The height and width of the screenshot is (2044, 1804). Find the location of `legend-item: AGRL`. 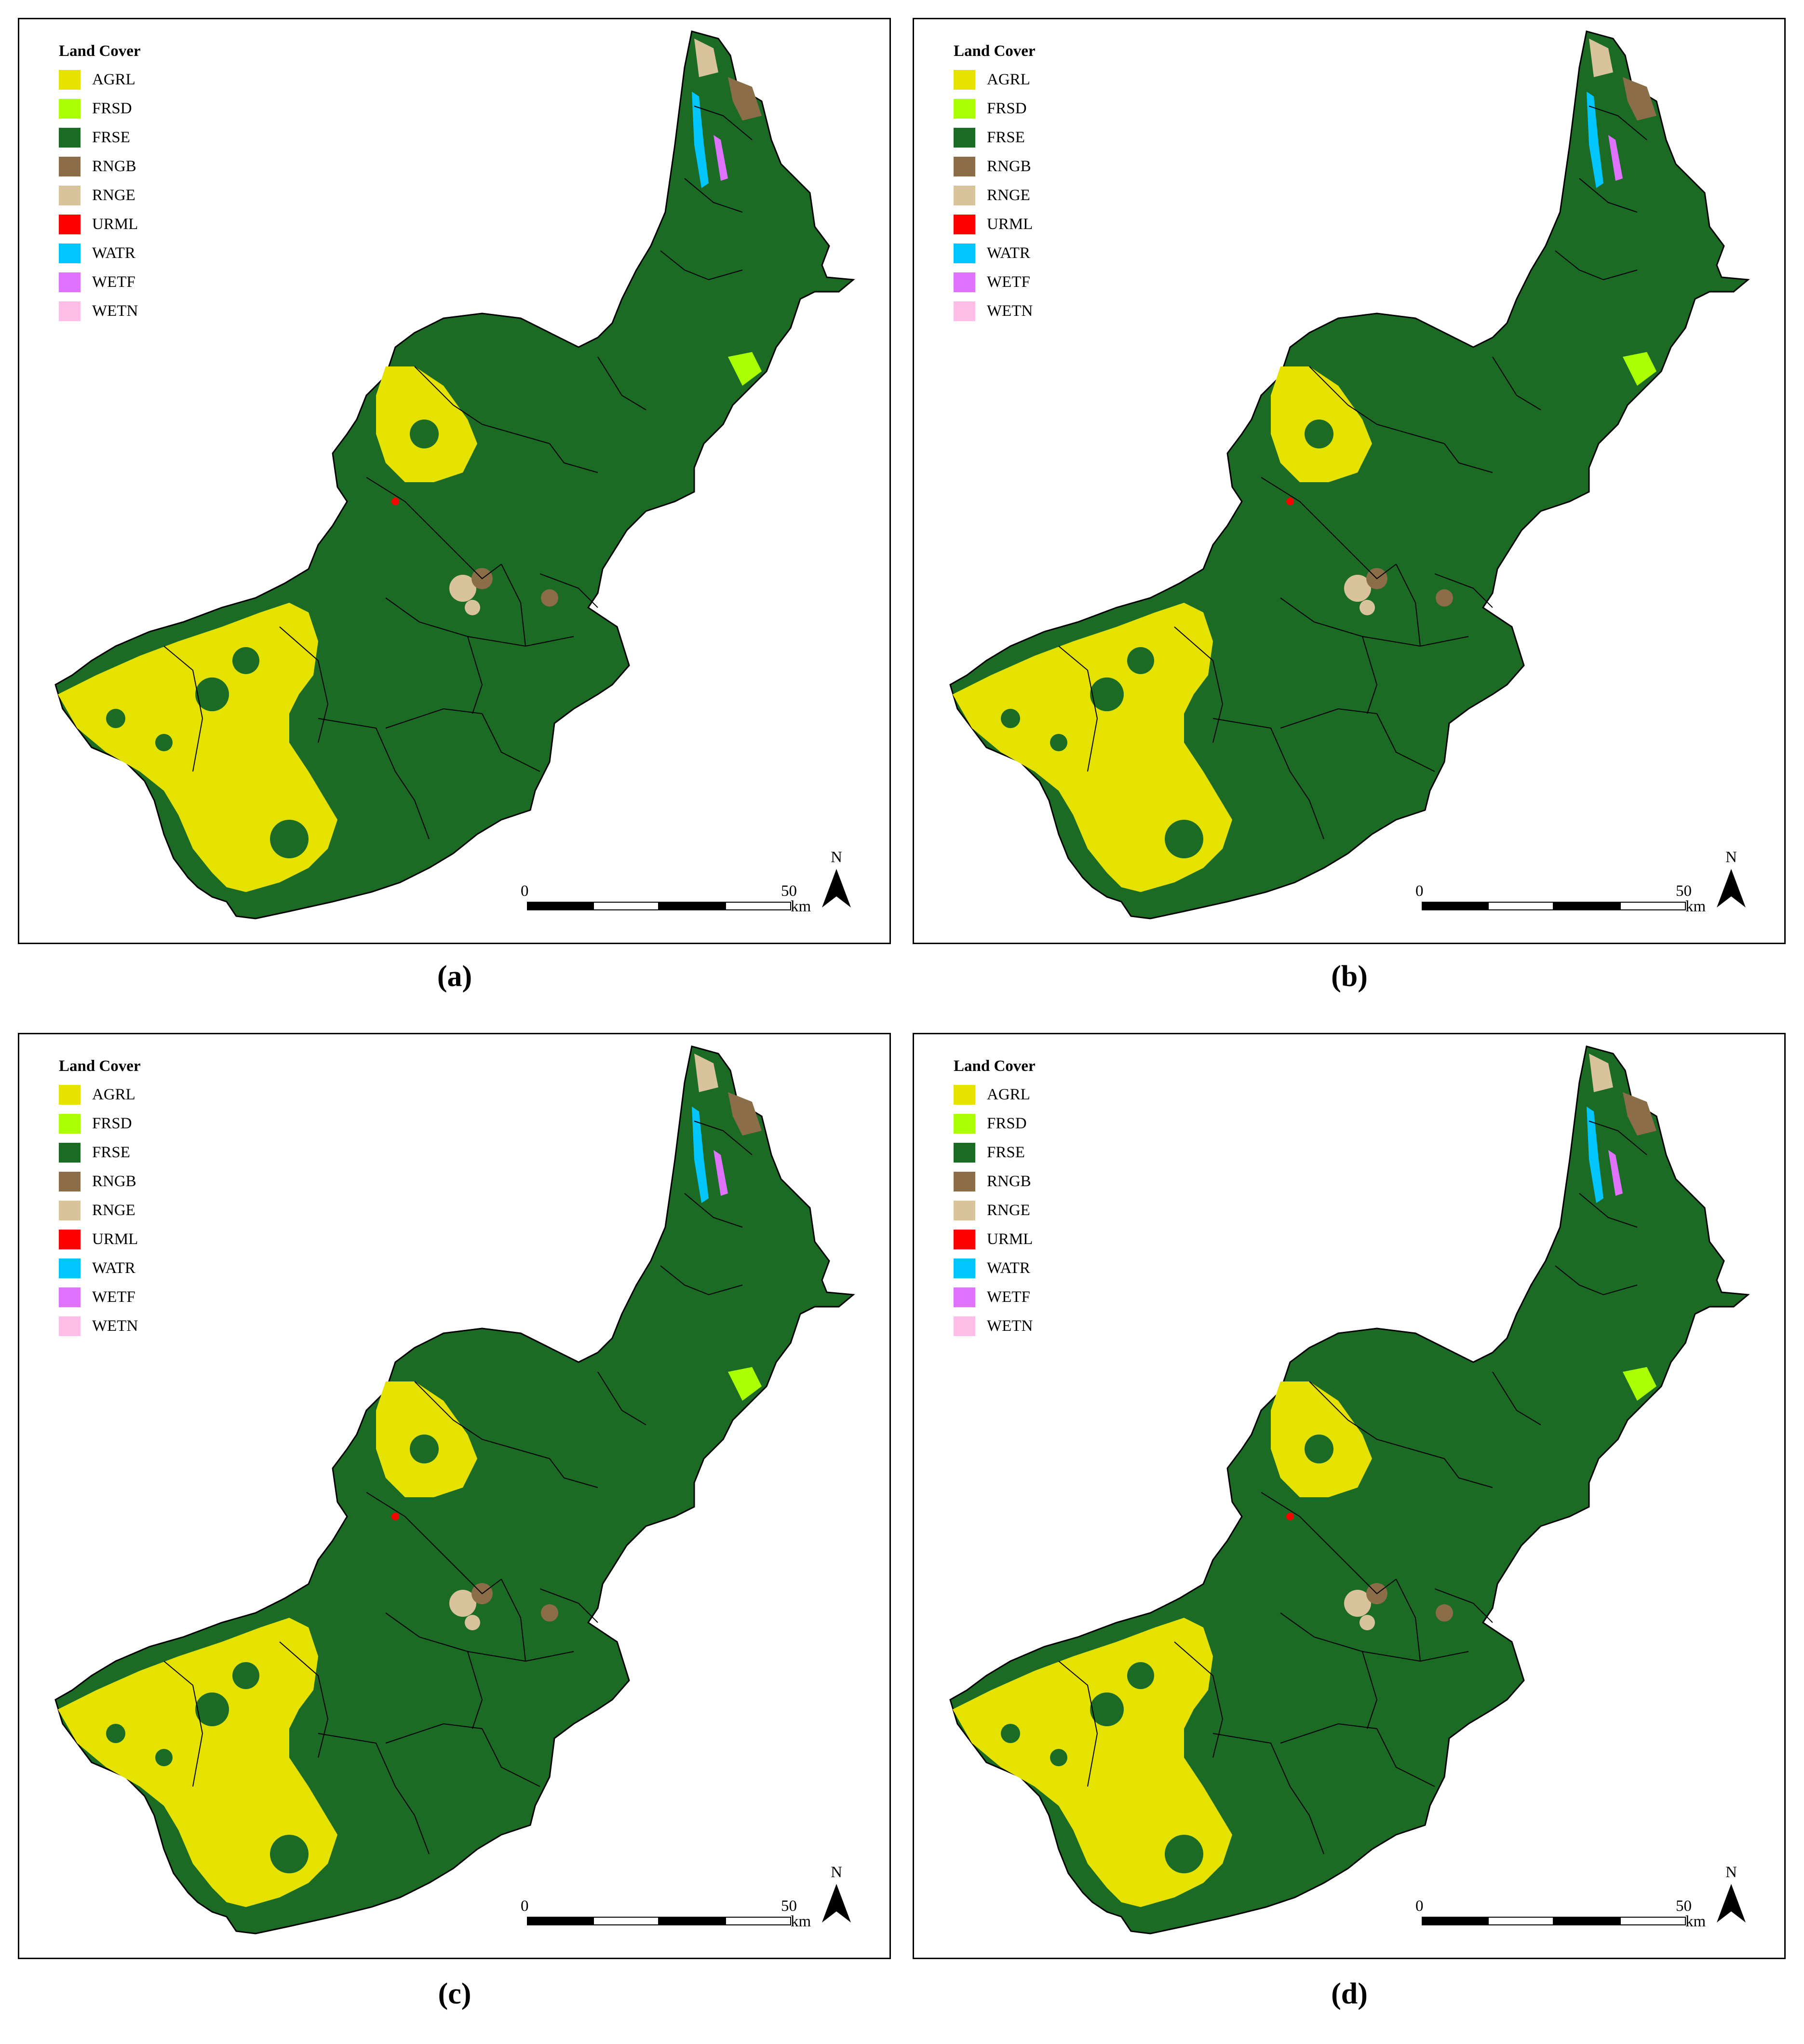

legend-item: AGRL is located at coordinates (995, 79).